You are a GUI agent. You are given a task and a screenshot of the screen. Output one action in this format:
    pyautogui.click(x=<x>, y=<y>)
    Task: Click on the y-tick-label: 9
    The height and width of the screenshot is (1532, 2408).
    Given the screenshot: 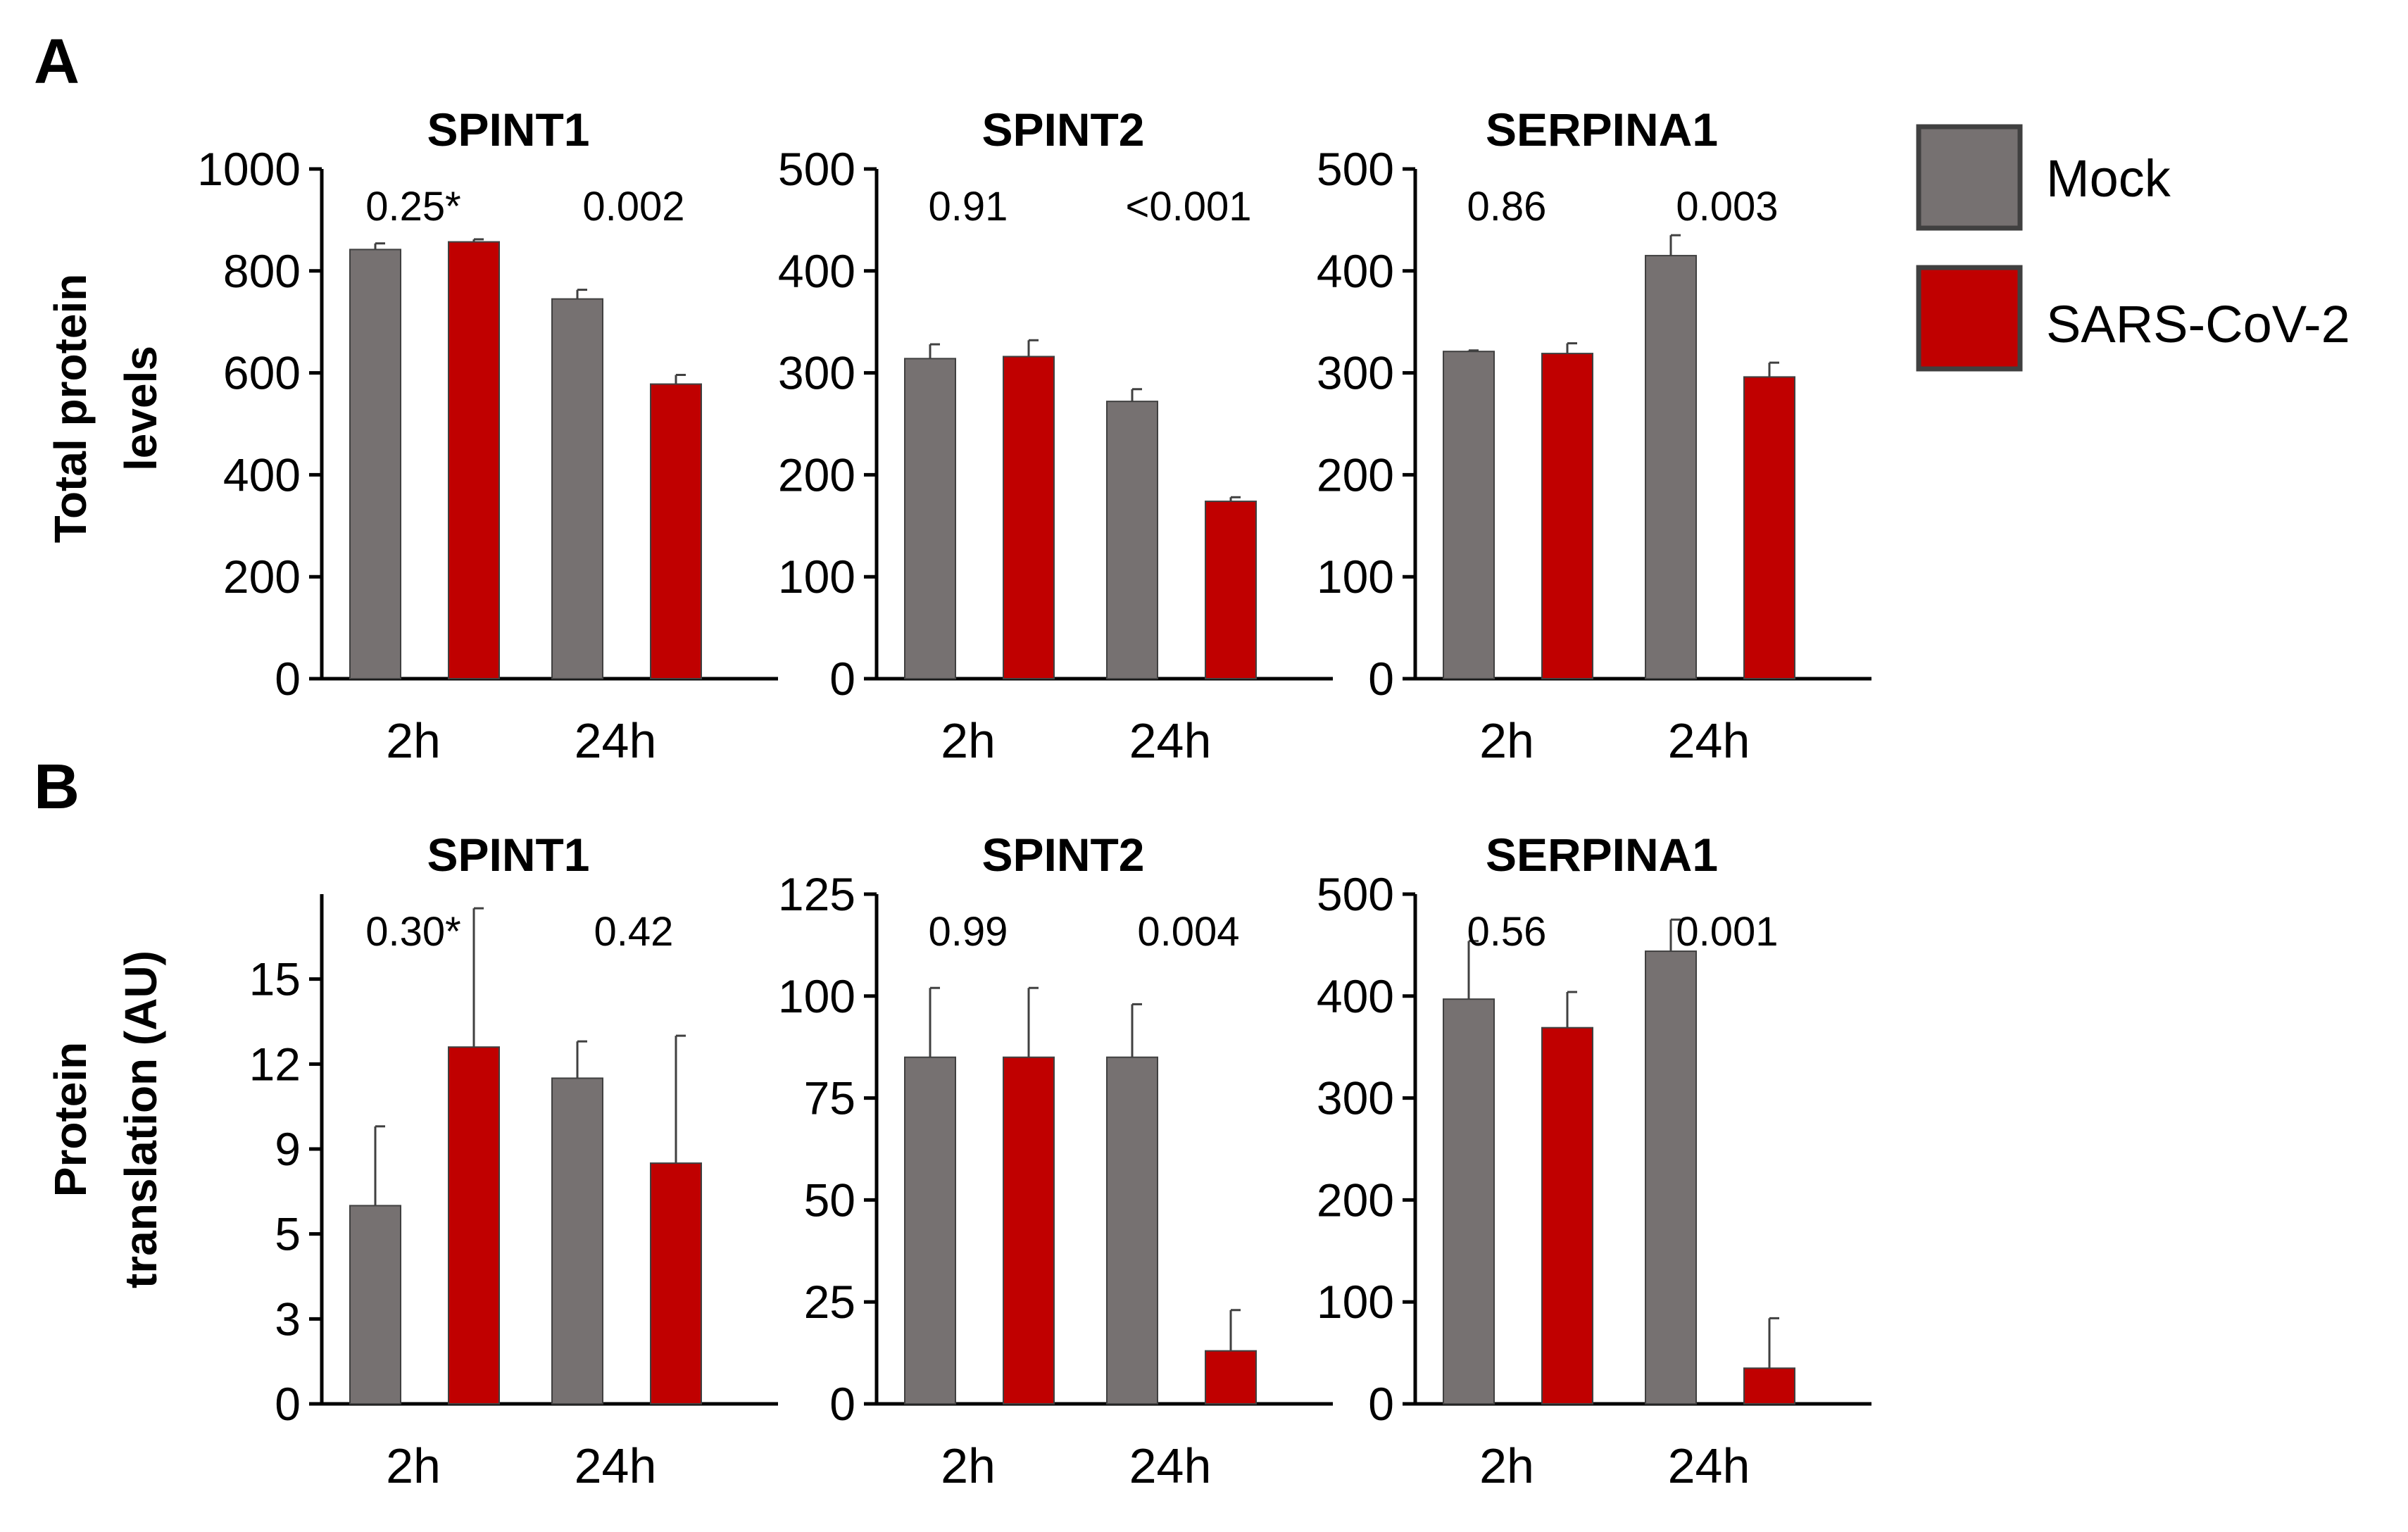 What is the action you would take?
    pyautogui.click(x=288, y=1149)
    